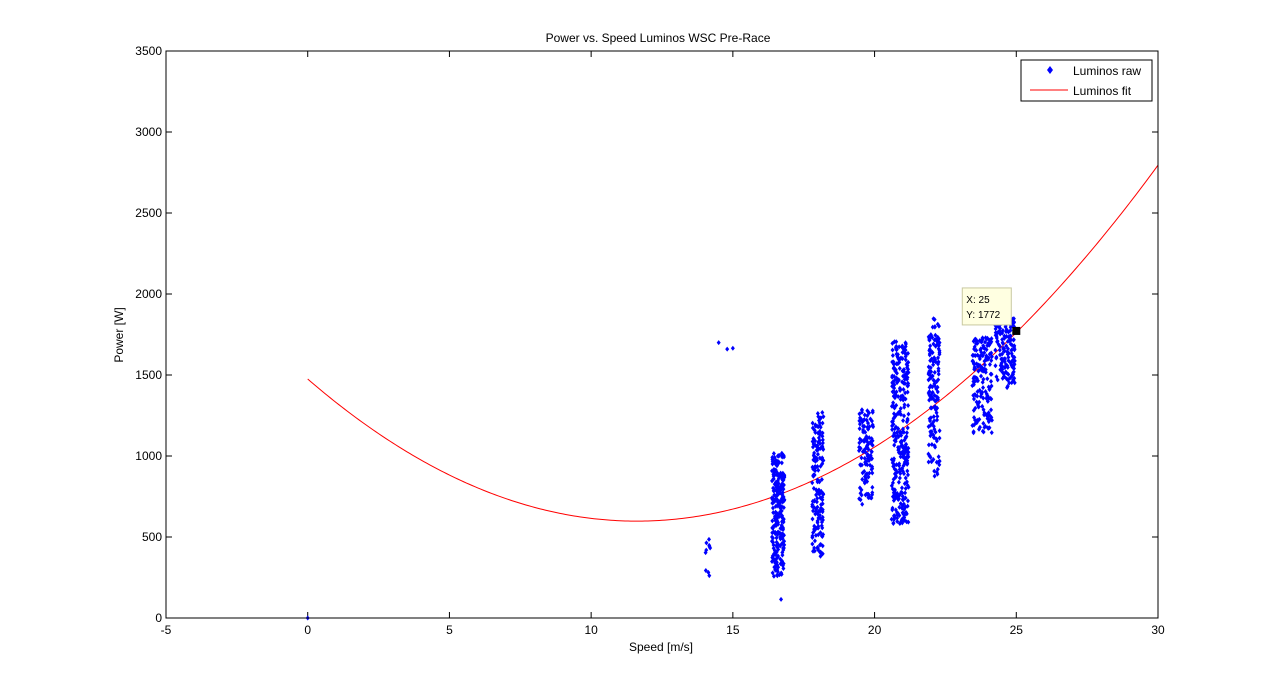 The image size is (1280, 694). Describe the element at coordinates (166, 630) in the screenshot. I see `x-tick-label: -5` at that location.